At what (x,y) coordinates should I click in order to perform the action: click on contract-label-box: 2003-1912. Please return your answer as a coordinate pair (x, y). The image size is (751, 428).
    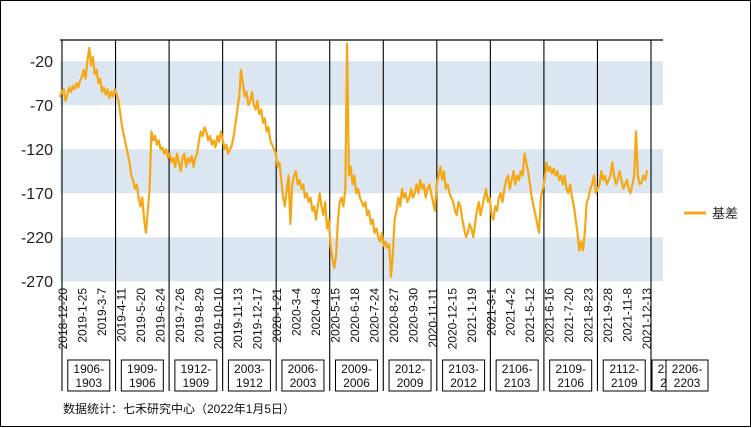
    Looking at the image, I should click on (249, 375).